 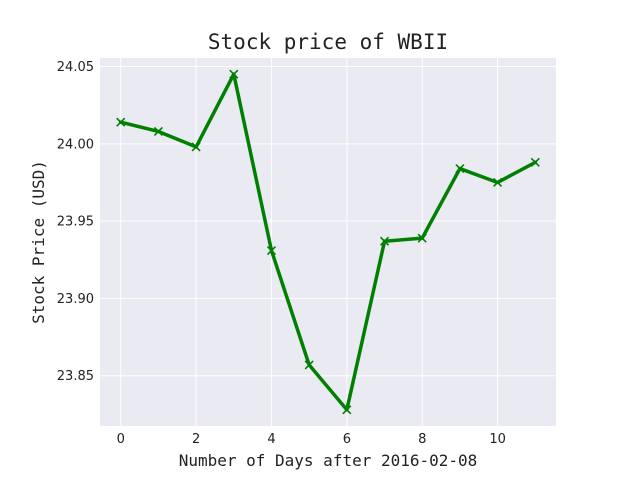 I want to click on x-tick-label: 6, so click(x=347, y=439).